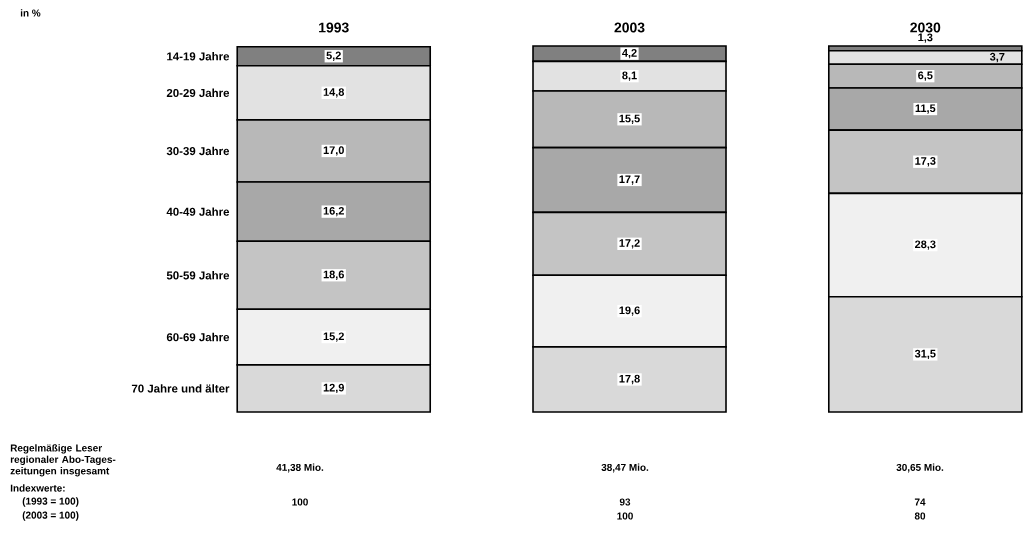  Describe the element at coordinates (333, 337) in the screenshot. I see `data-label: 15,2` at that location.